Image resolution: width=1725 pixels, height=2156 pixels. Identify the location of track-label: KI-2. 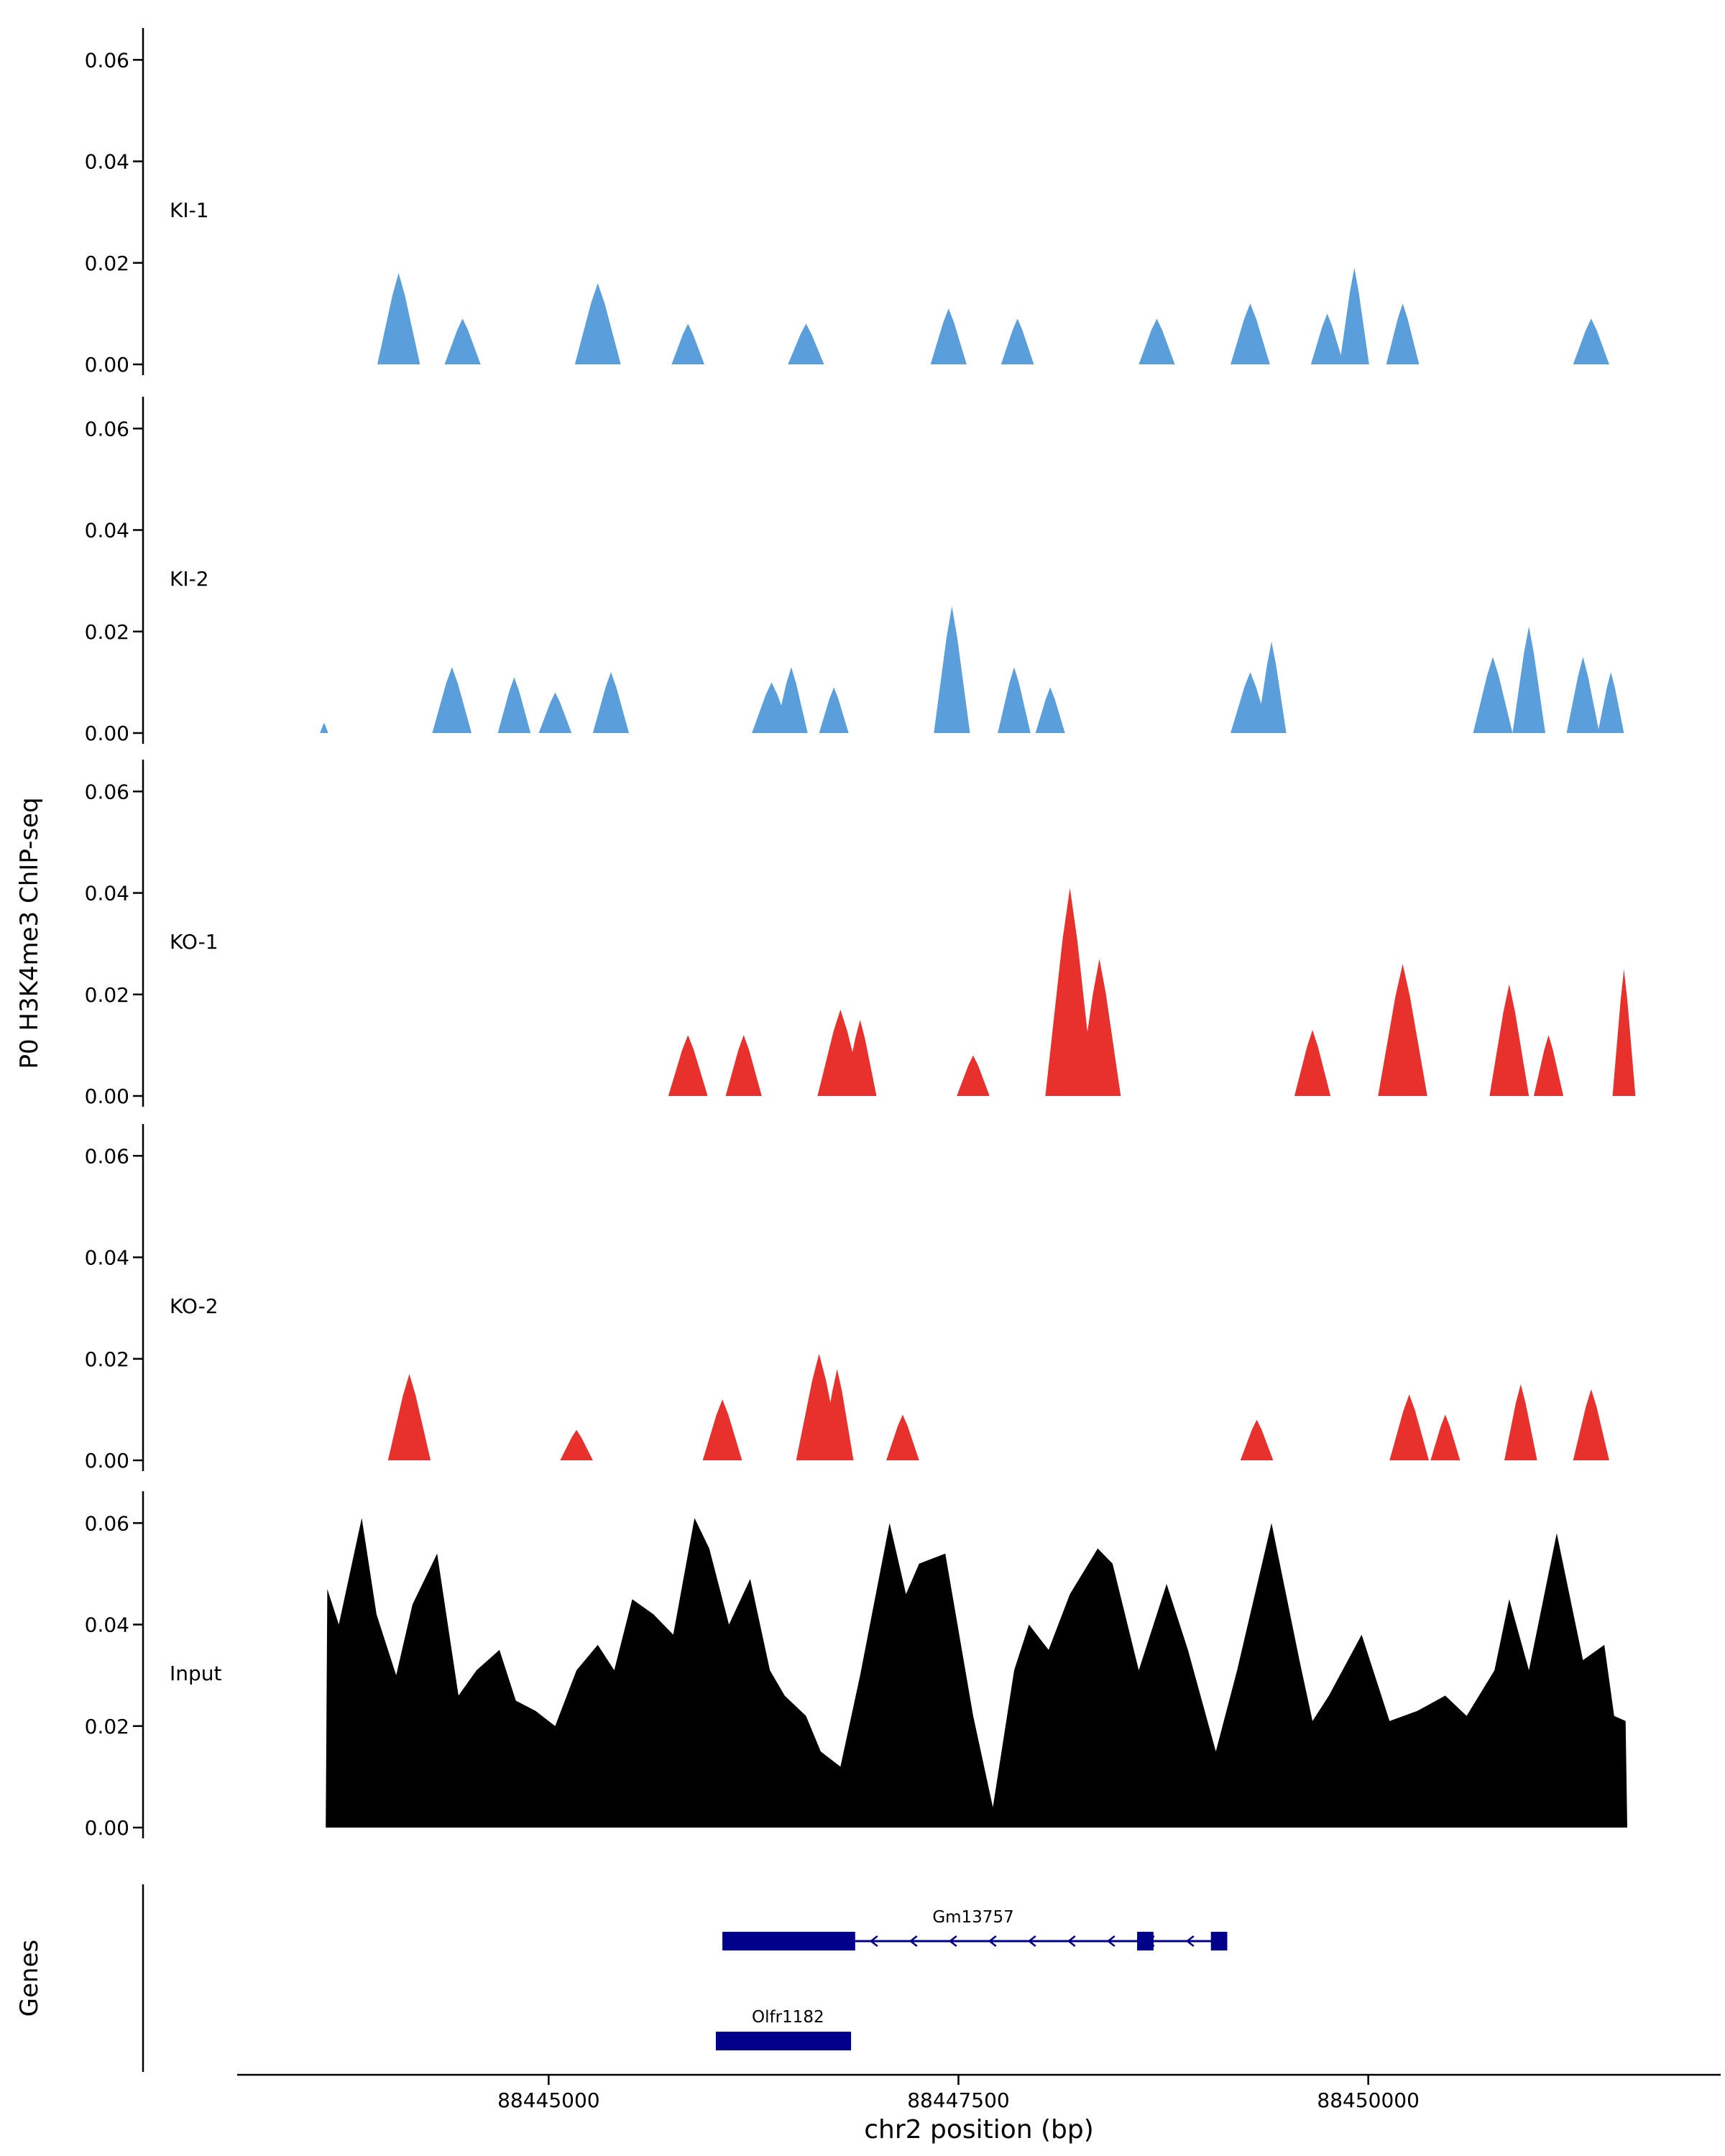
(189, 579).